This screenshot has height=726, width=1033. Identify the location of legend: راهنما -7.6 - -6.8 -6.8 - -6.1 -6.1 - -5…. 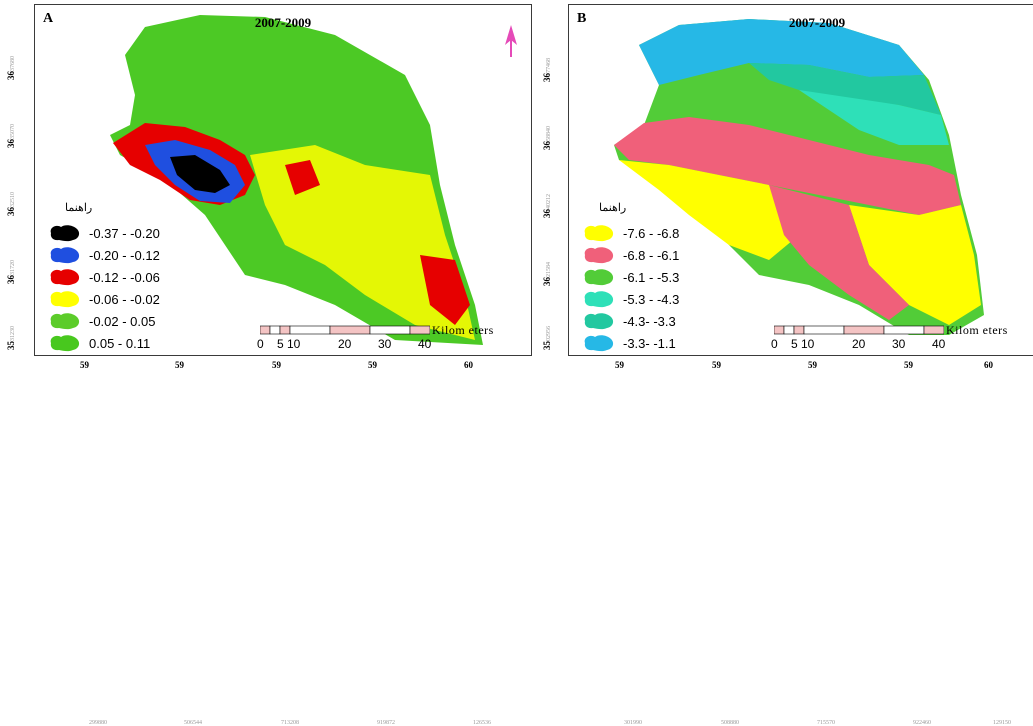
(630, 277).